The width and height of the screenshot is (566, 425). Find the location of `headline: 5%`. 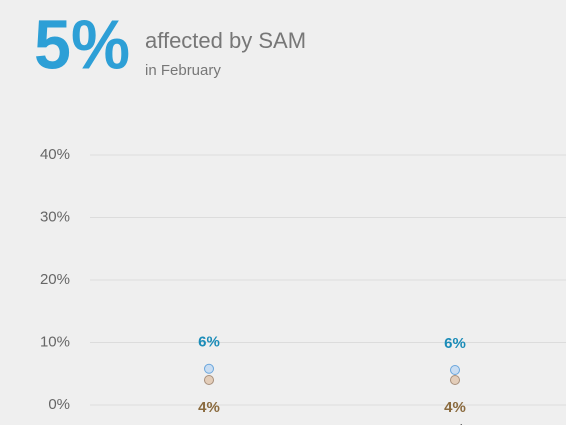

headline: 5% is located at coordinates (82, 44).